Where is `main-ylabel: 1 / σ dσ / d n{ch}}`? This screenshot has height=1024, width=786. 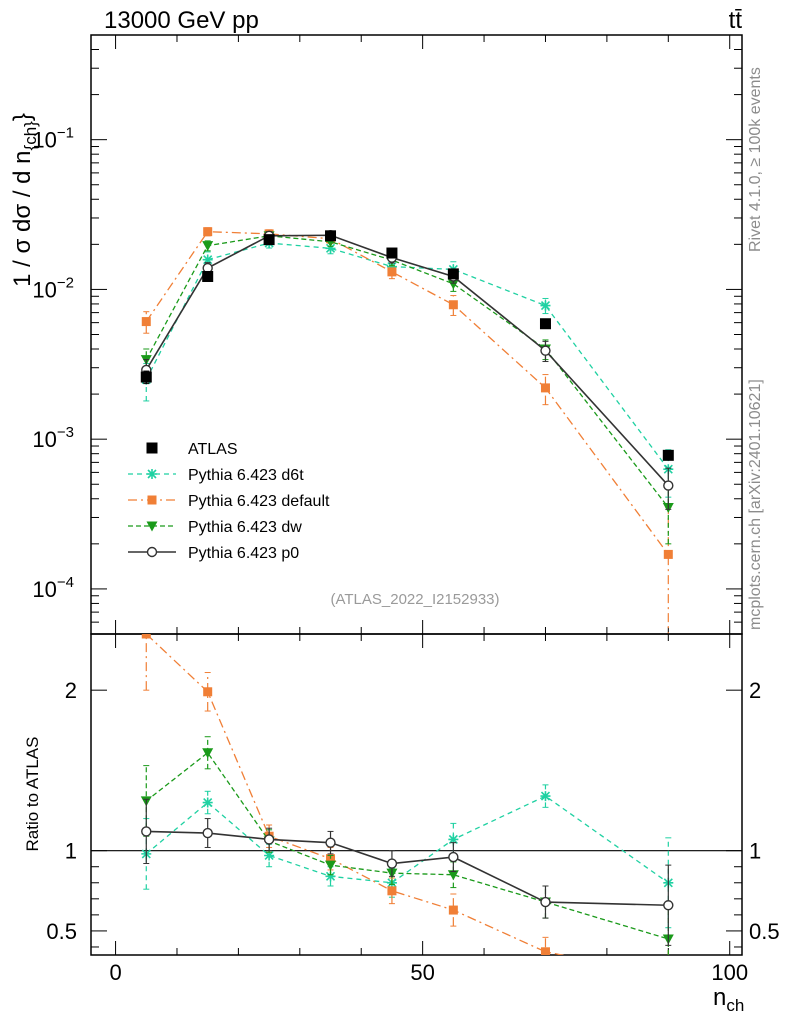 main-ylabel: 1 / σ dσ / d n{ch}} is located at coordinates (24, 200).